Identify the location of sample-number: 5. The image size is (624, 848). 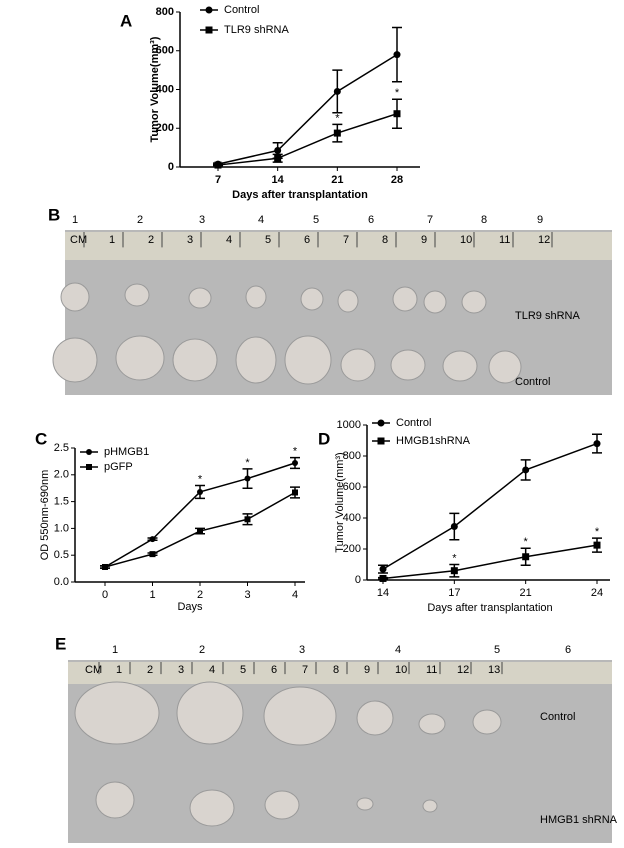
(316, 220).